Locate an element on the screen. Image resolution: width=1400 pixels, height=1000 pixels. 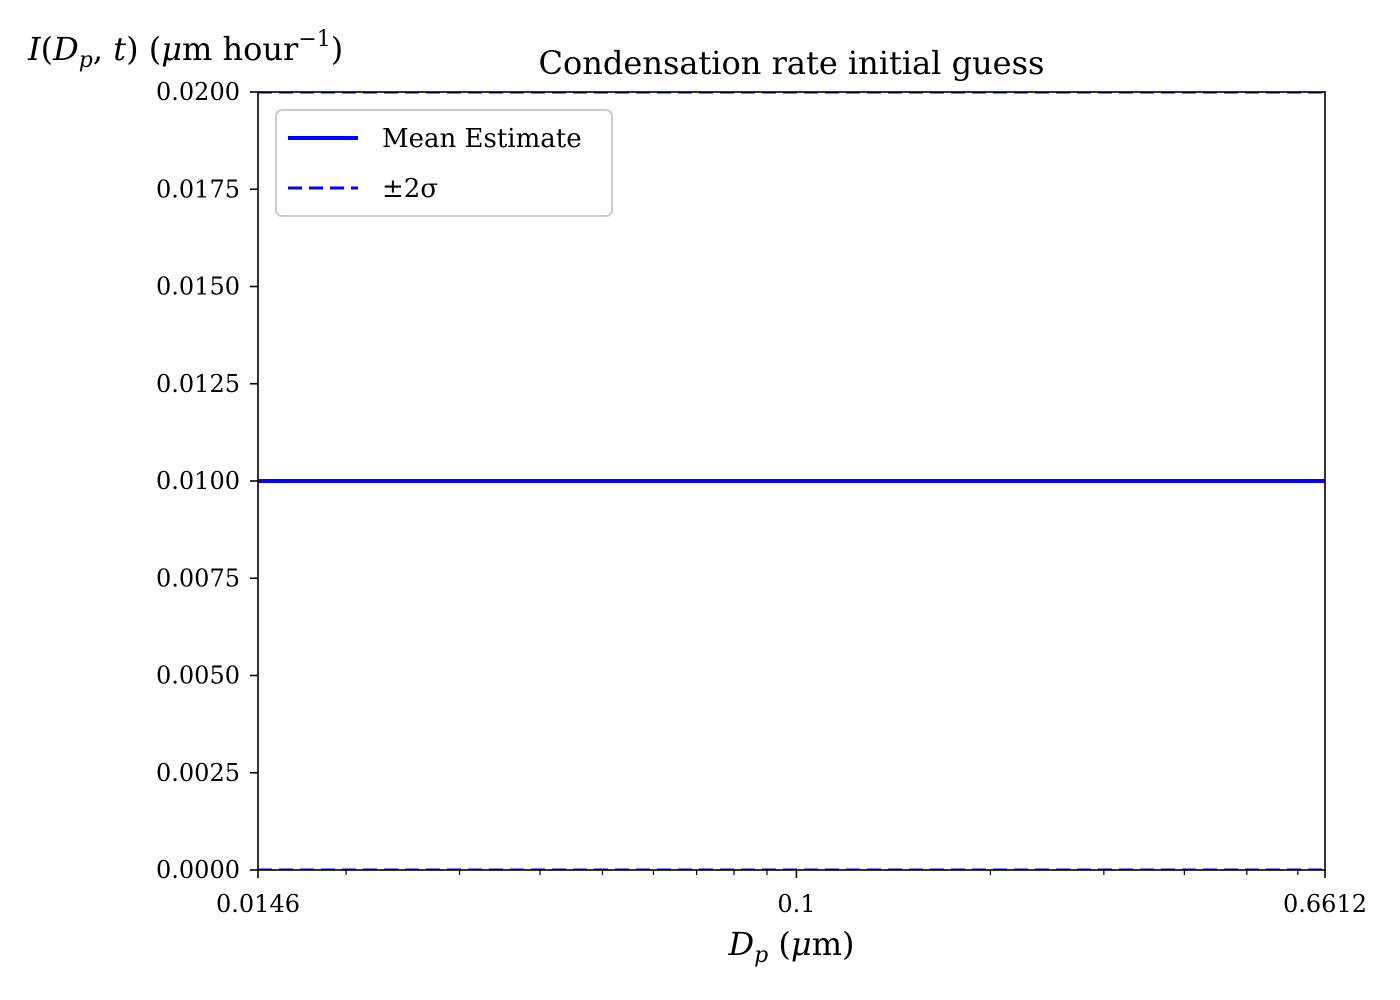
legend-box is located at coordinates (444, 163).